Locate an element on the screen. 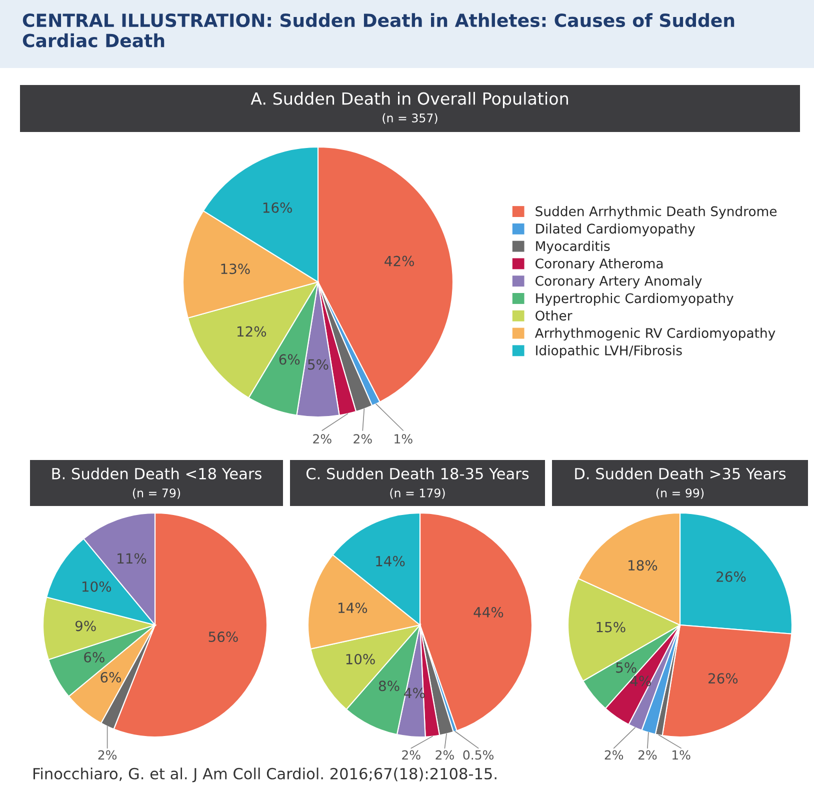 This screenshot has width=814, height=800. legend-label: Idiopathic LVH/Fibrosis is located at coordinates (609, 351).